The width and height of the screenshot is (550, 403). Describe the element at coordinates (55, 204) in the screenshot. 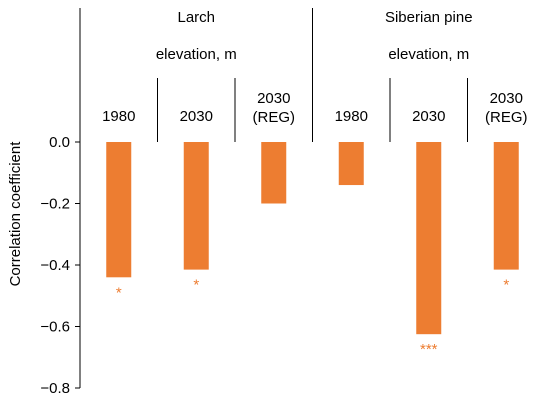

I see `y-tick-label: −0.2` at that location.